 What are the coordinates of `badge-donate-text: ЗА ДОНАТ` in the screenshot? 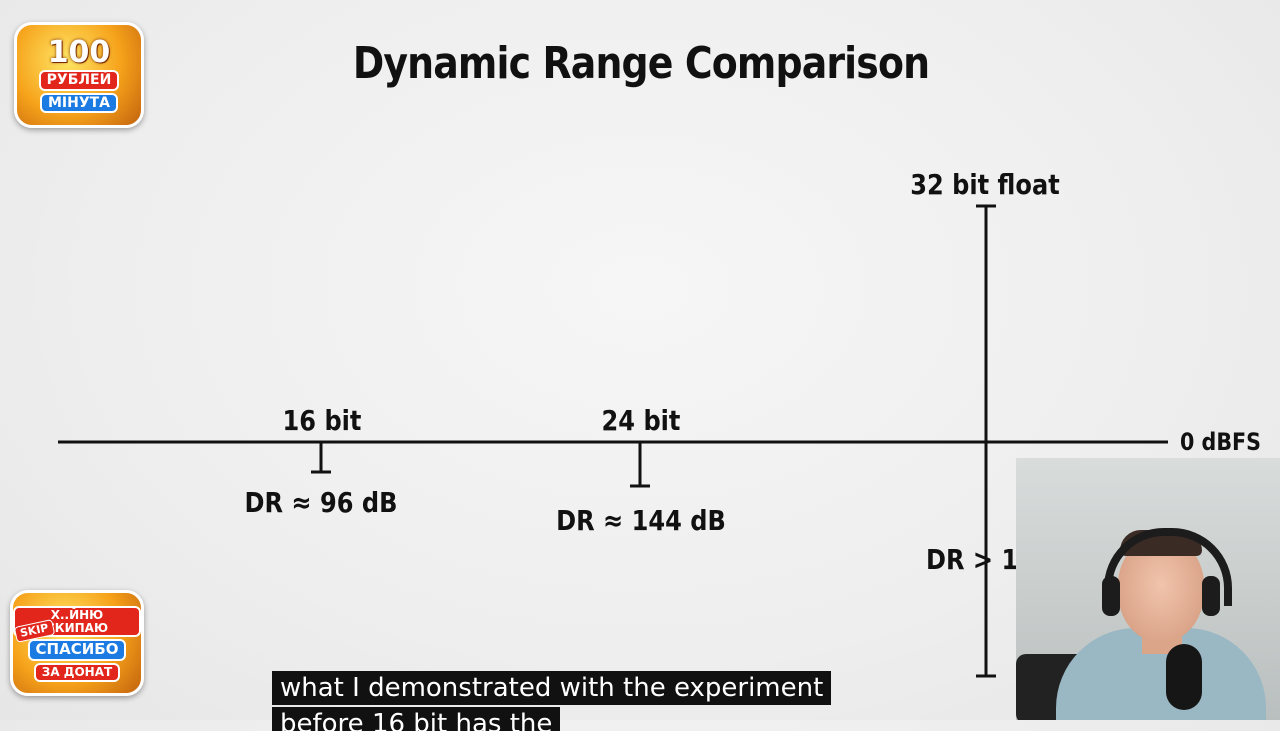 It's located at (77, 672).